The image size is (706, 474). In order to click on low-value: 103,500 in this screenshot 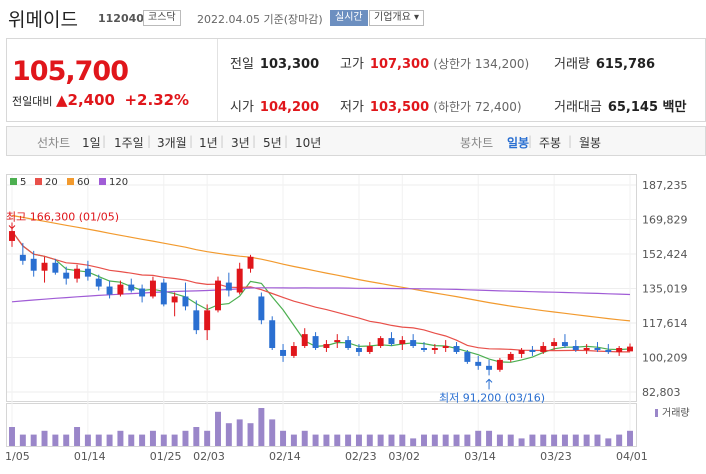, I will do `click(399, 107)`.